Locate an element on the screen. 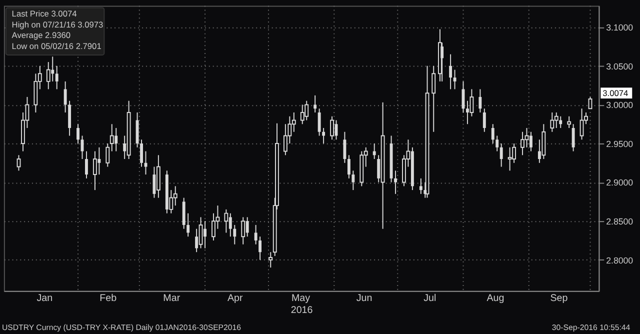 The width and height of the screenshot is (640, 334). text: 3.0074 is located at coordinates (615, 93).